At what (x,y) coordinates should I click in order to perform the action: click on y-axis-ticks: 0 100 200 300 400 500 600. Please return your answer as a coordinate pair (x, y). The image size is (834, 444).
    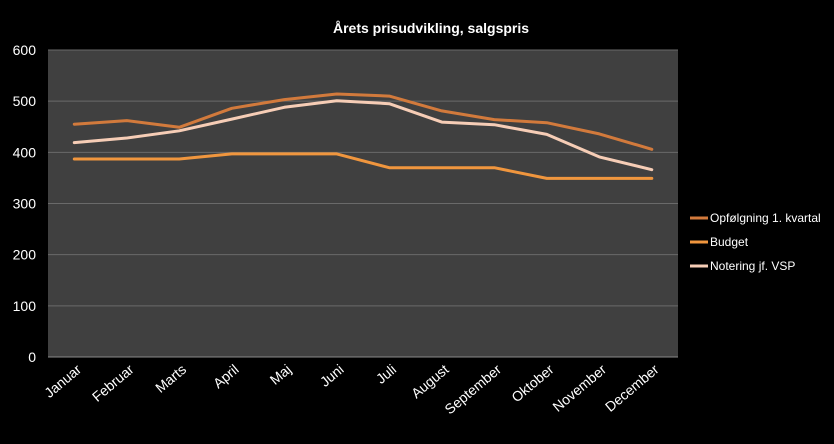
    Looking at the image, I should click on (25, 203).